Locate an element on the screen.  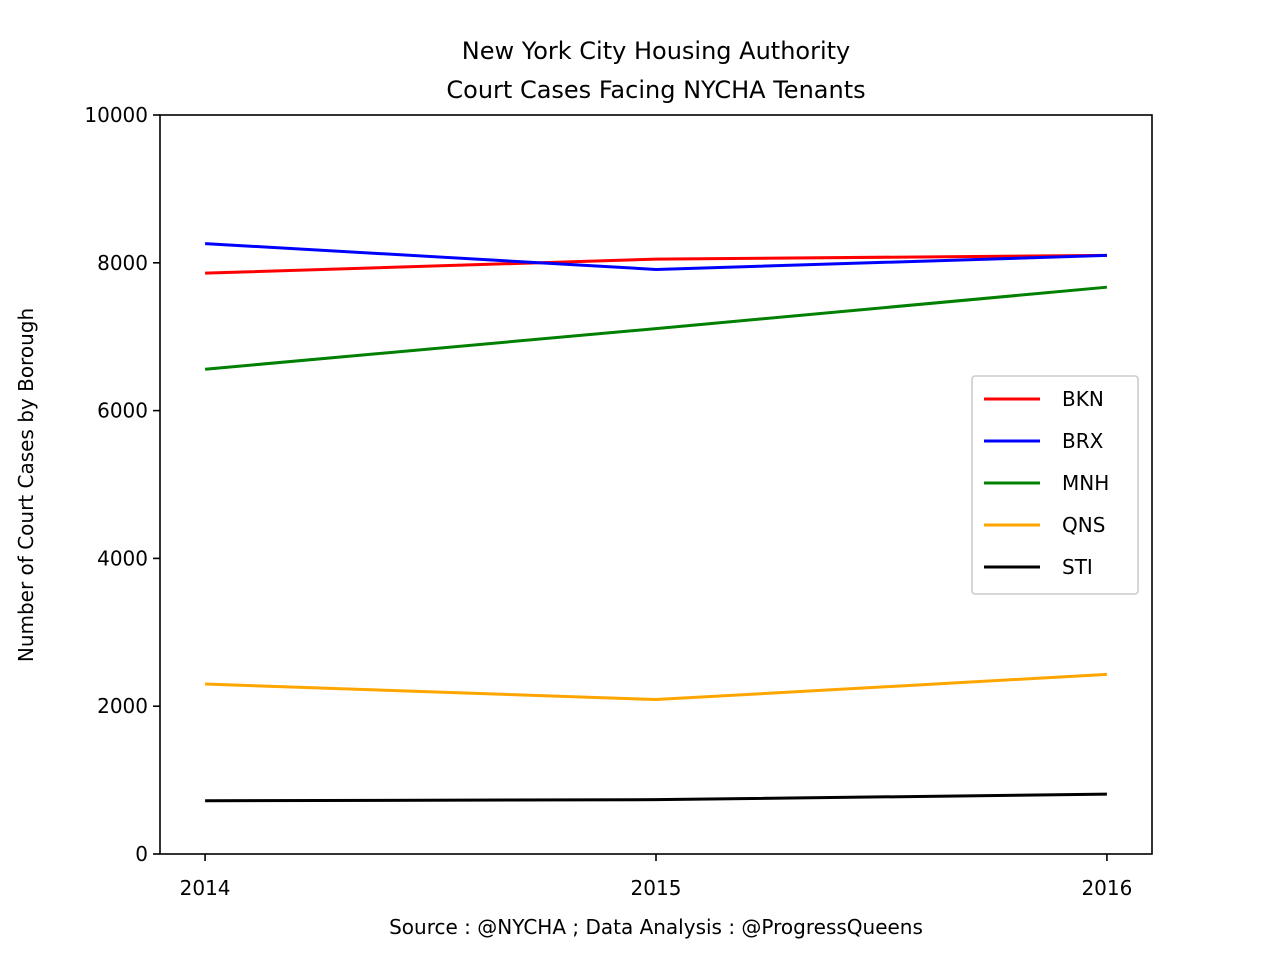
legend: BKN BRX MNH QNS STI is located at coordinates (1055, 485).